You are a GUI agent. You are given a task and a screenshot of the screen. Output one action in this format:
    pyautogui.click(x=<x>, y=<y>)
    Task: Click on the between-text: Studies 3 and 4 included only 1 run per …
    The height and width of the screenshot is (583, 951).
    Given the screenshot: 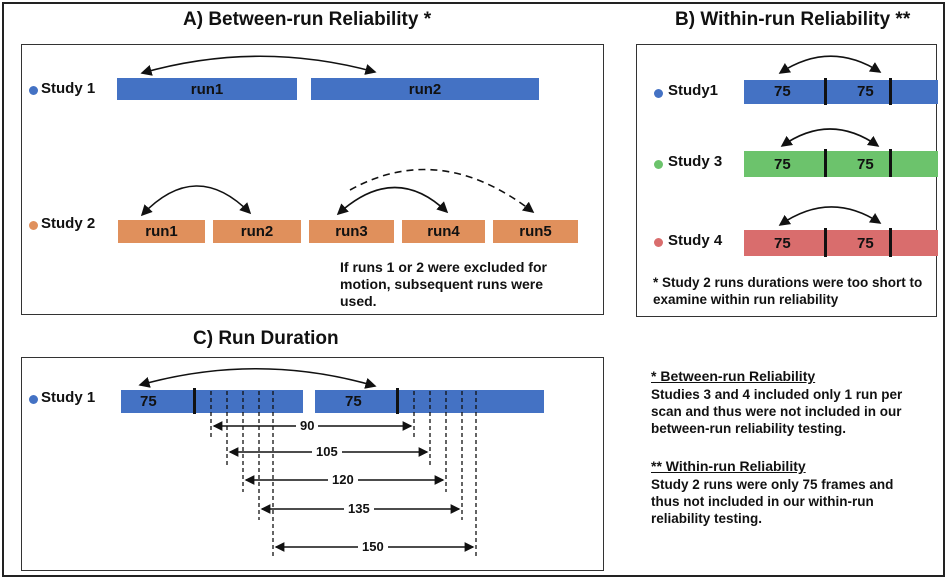 What is the action you would take?
    pyautogui.click(x=777, y=411)
    